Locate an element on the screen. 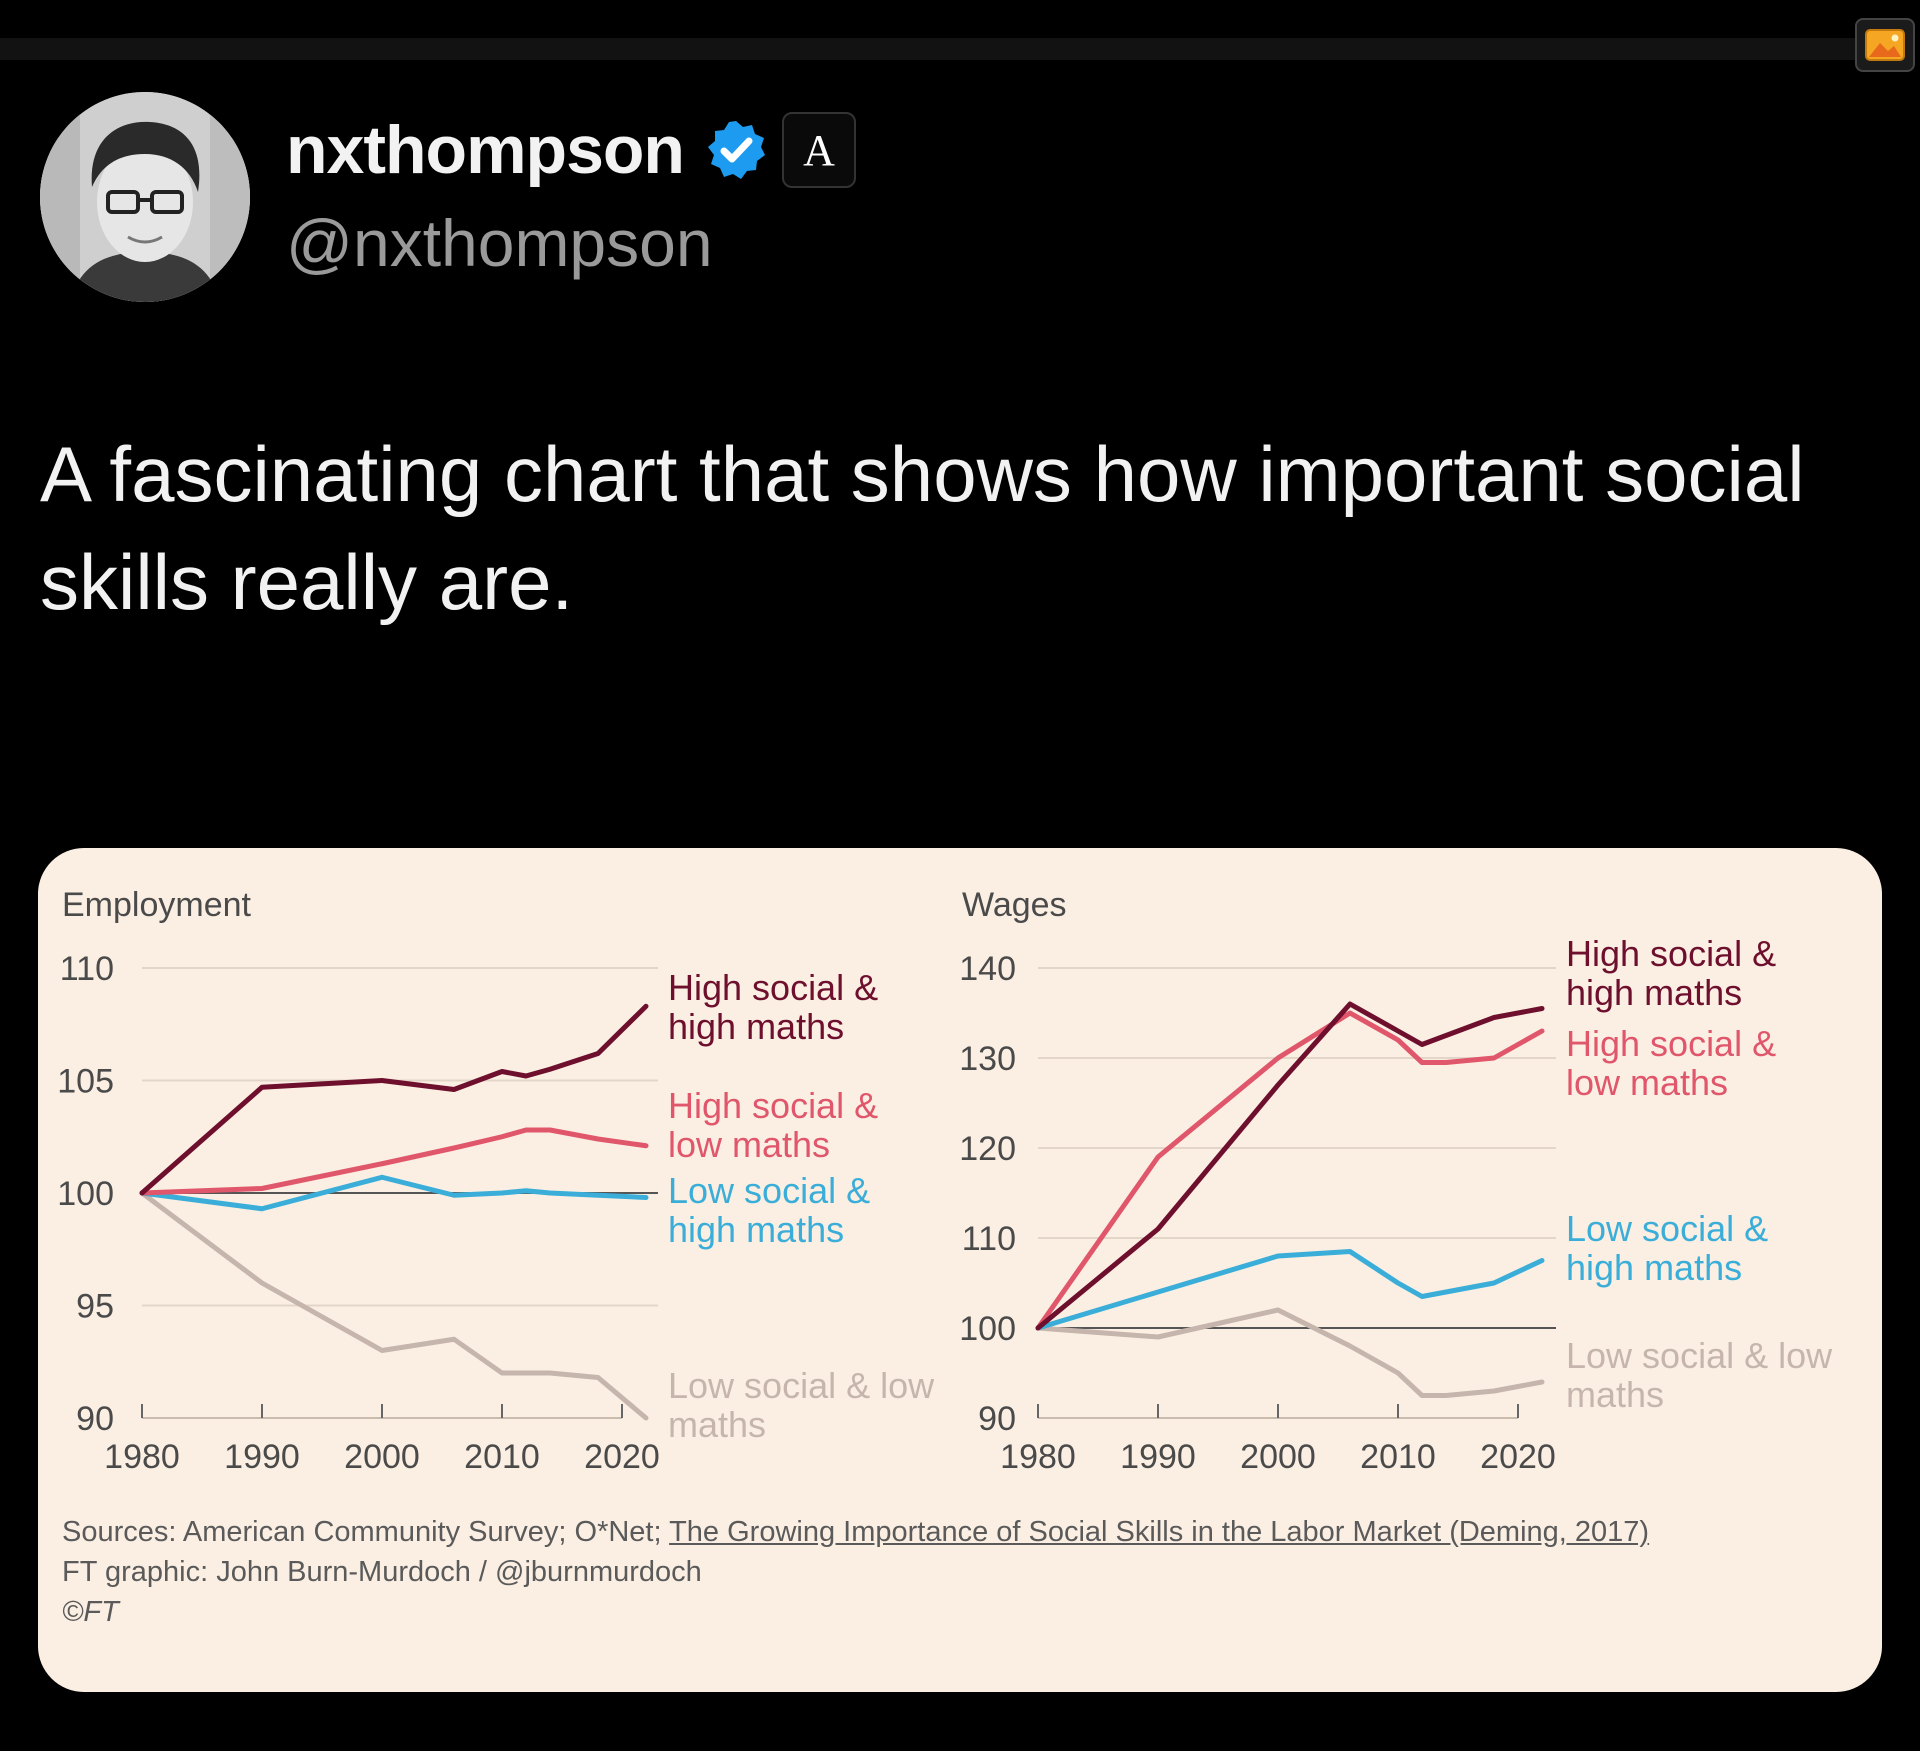 This screenshot has width=1920, height=1751. employment-series-line-hshm is located at coordinates (394, 1099).